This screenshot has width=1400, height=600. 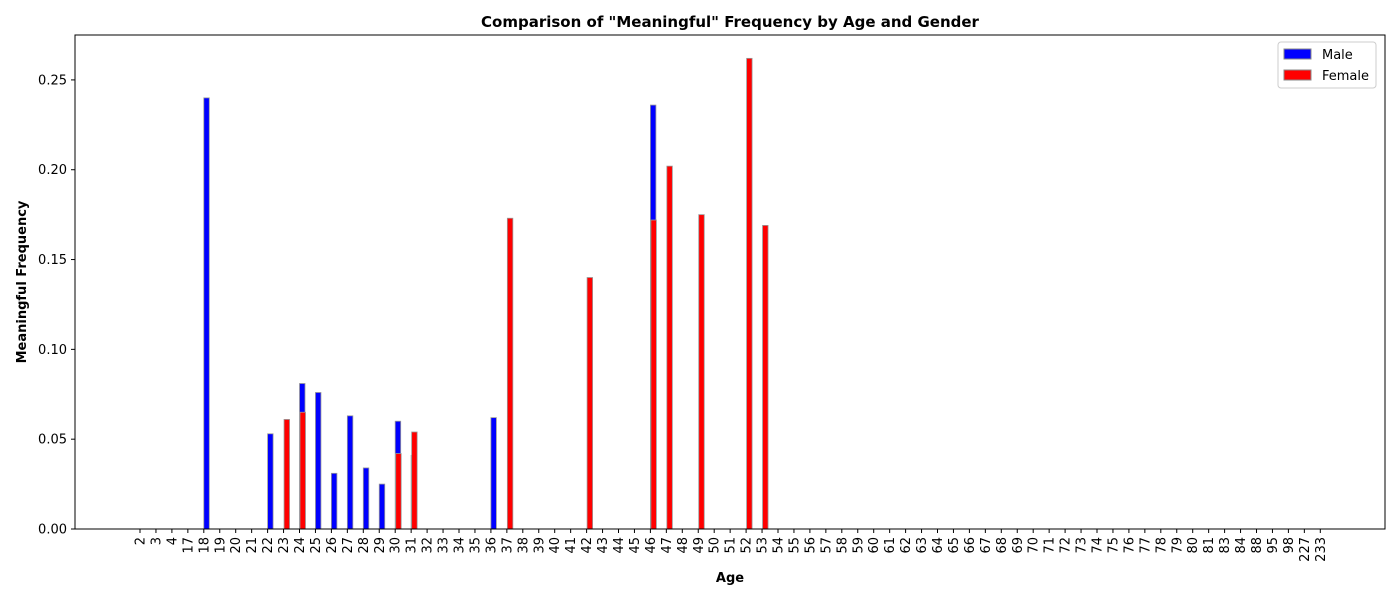 What do you see at coordinates (970, 545) in the screenshot?
I see `x-tick-label: 66` at bounding box center [970, 545].